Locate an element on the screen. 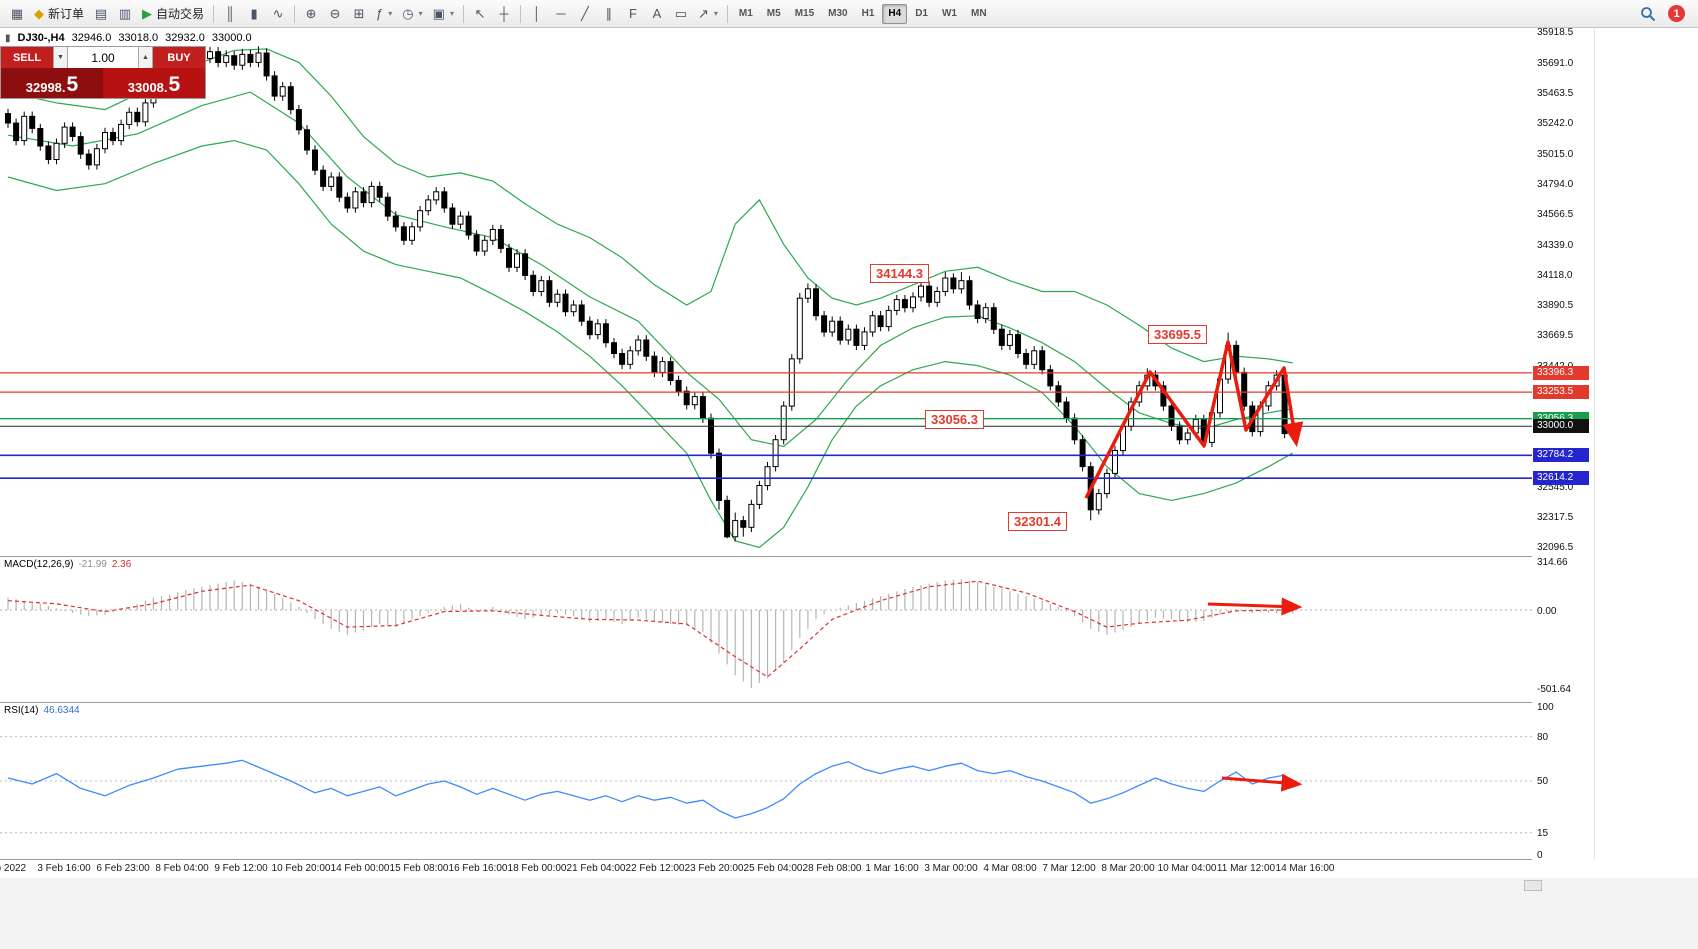 This screenshot has width=1698, height=949. candlestick-chart-icon: ▮ is located at coordinates (254, 14).